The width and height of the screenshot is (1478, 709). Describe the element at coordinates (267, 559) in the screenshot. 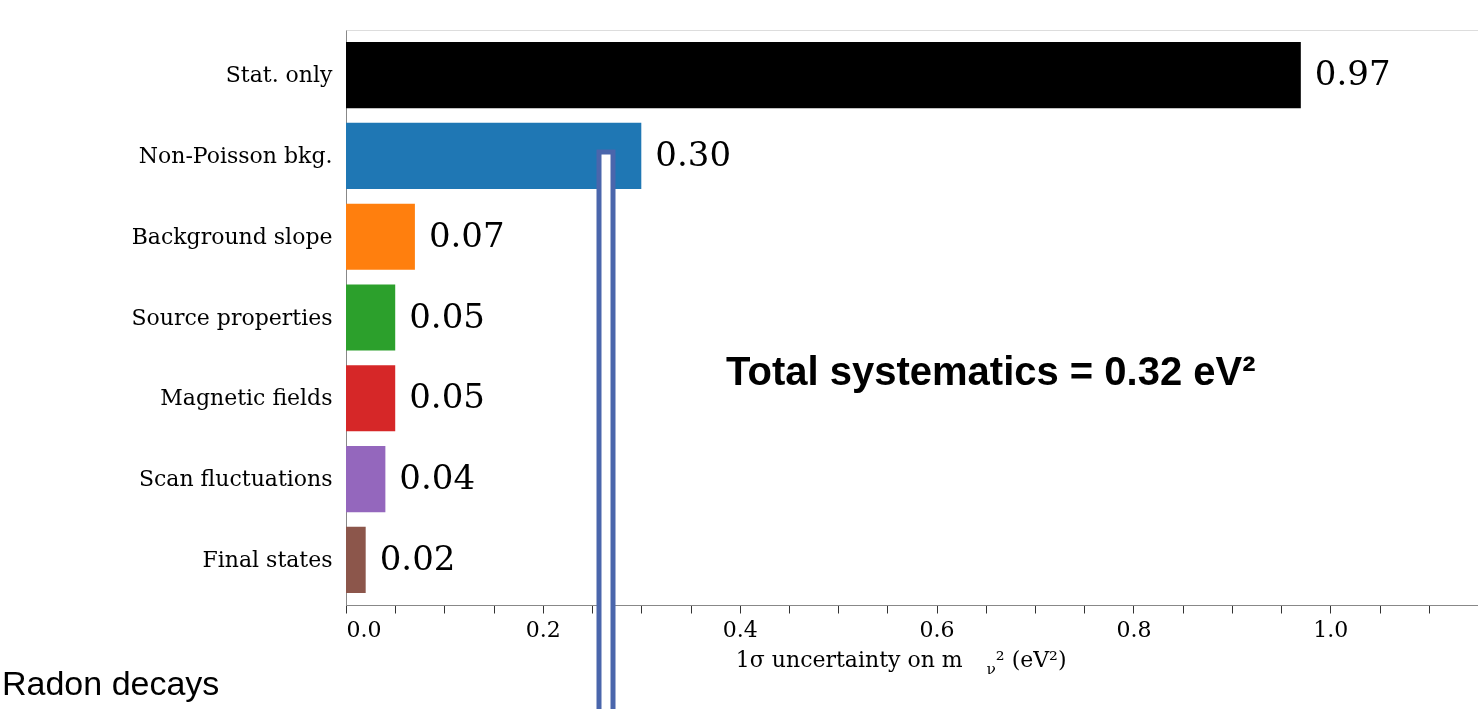

I see `y-tick-label: Final states` at that location.